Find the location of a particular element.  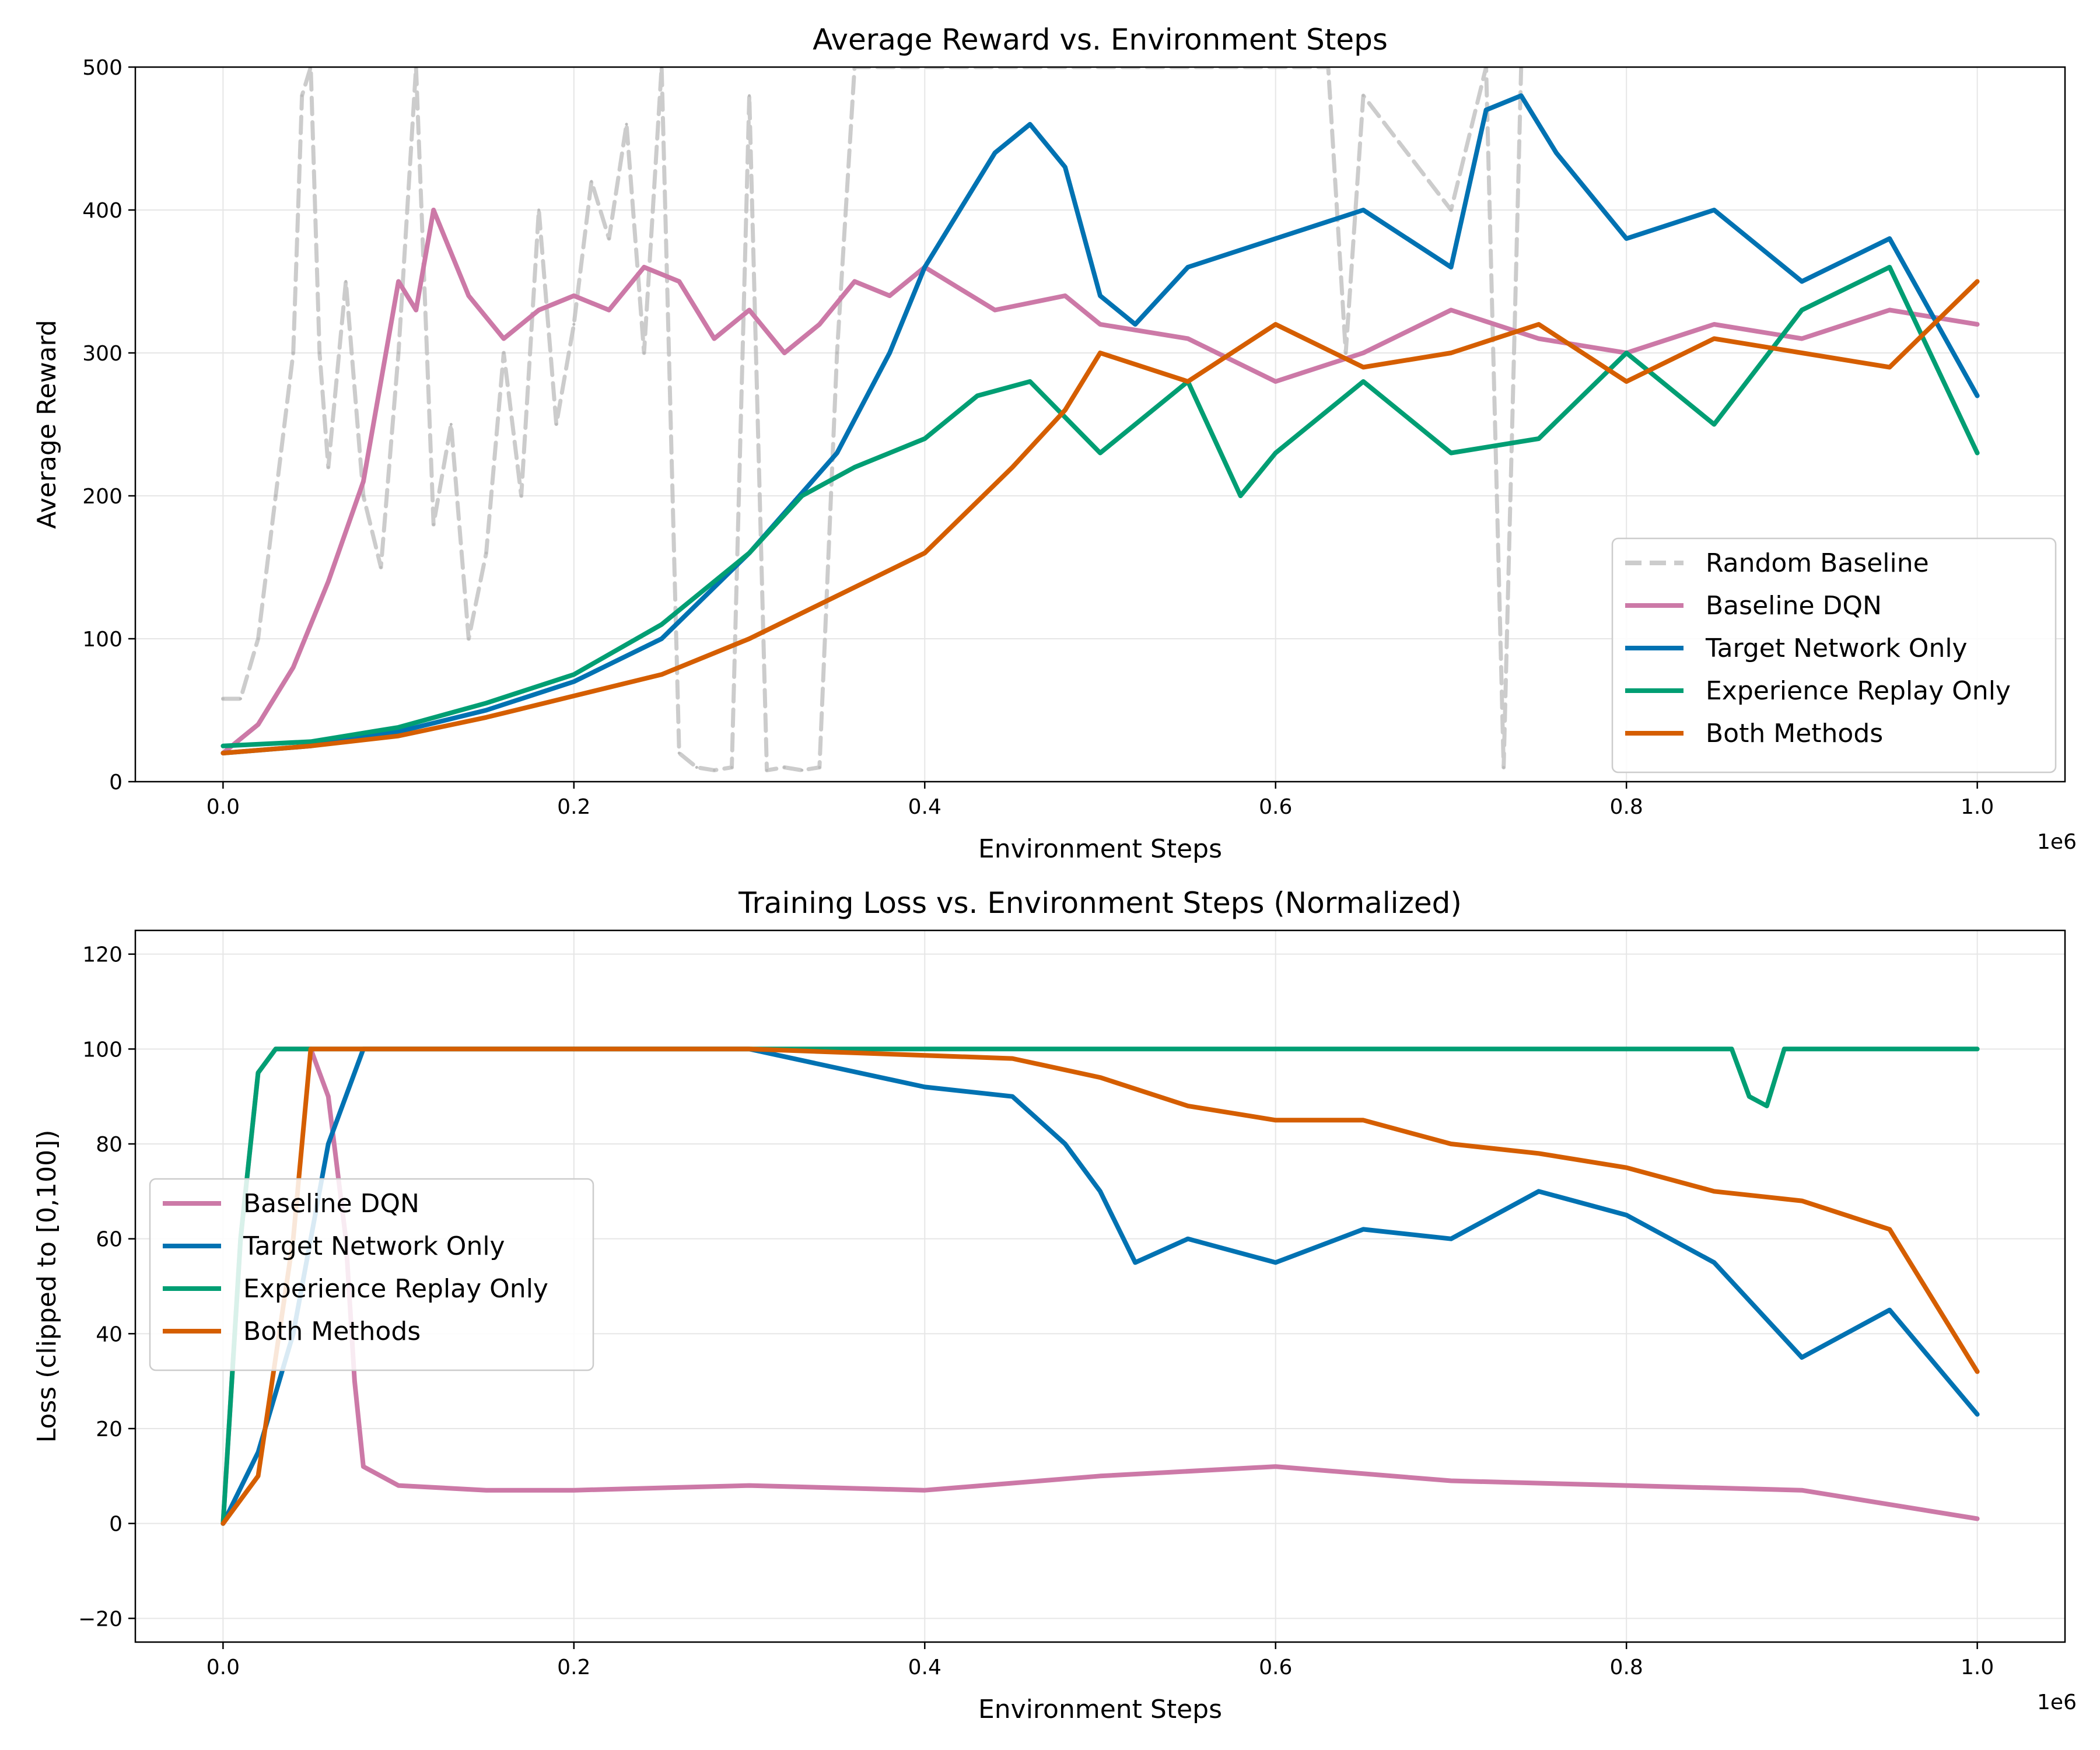

x-tick-label: 0.0 is located at coordinates (223, 1667).